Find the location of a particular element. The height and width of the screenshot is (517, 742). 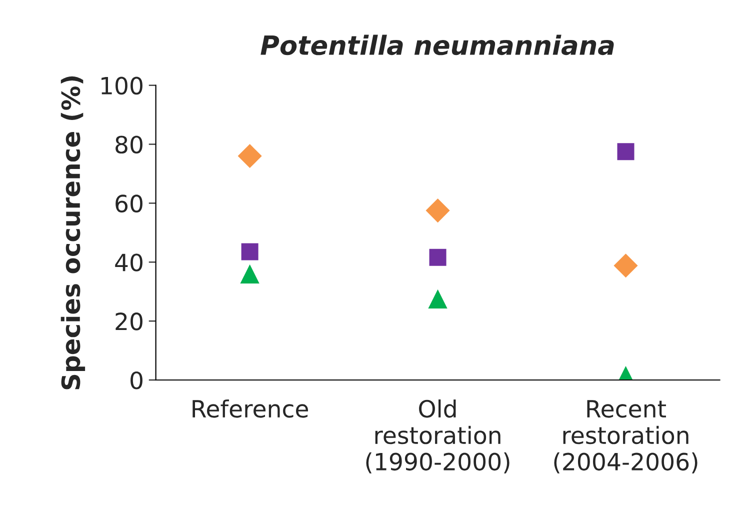

y-tick-label: 0 is located at coordinates (136, 380).